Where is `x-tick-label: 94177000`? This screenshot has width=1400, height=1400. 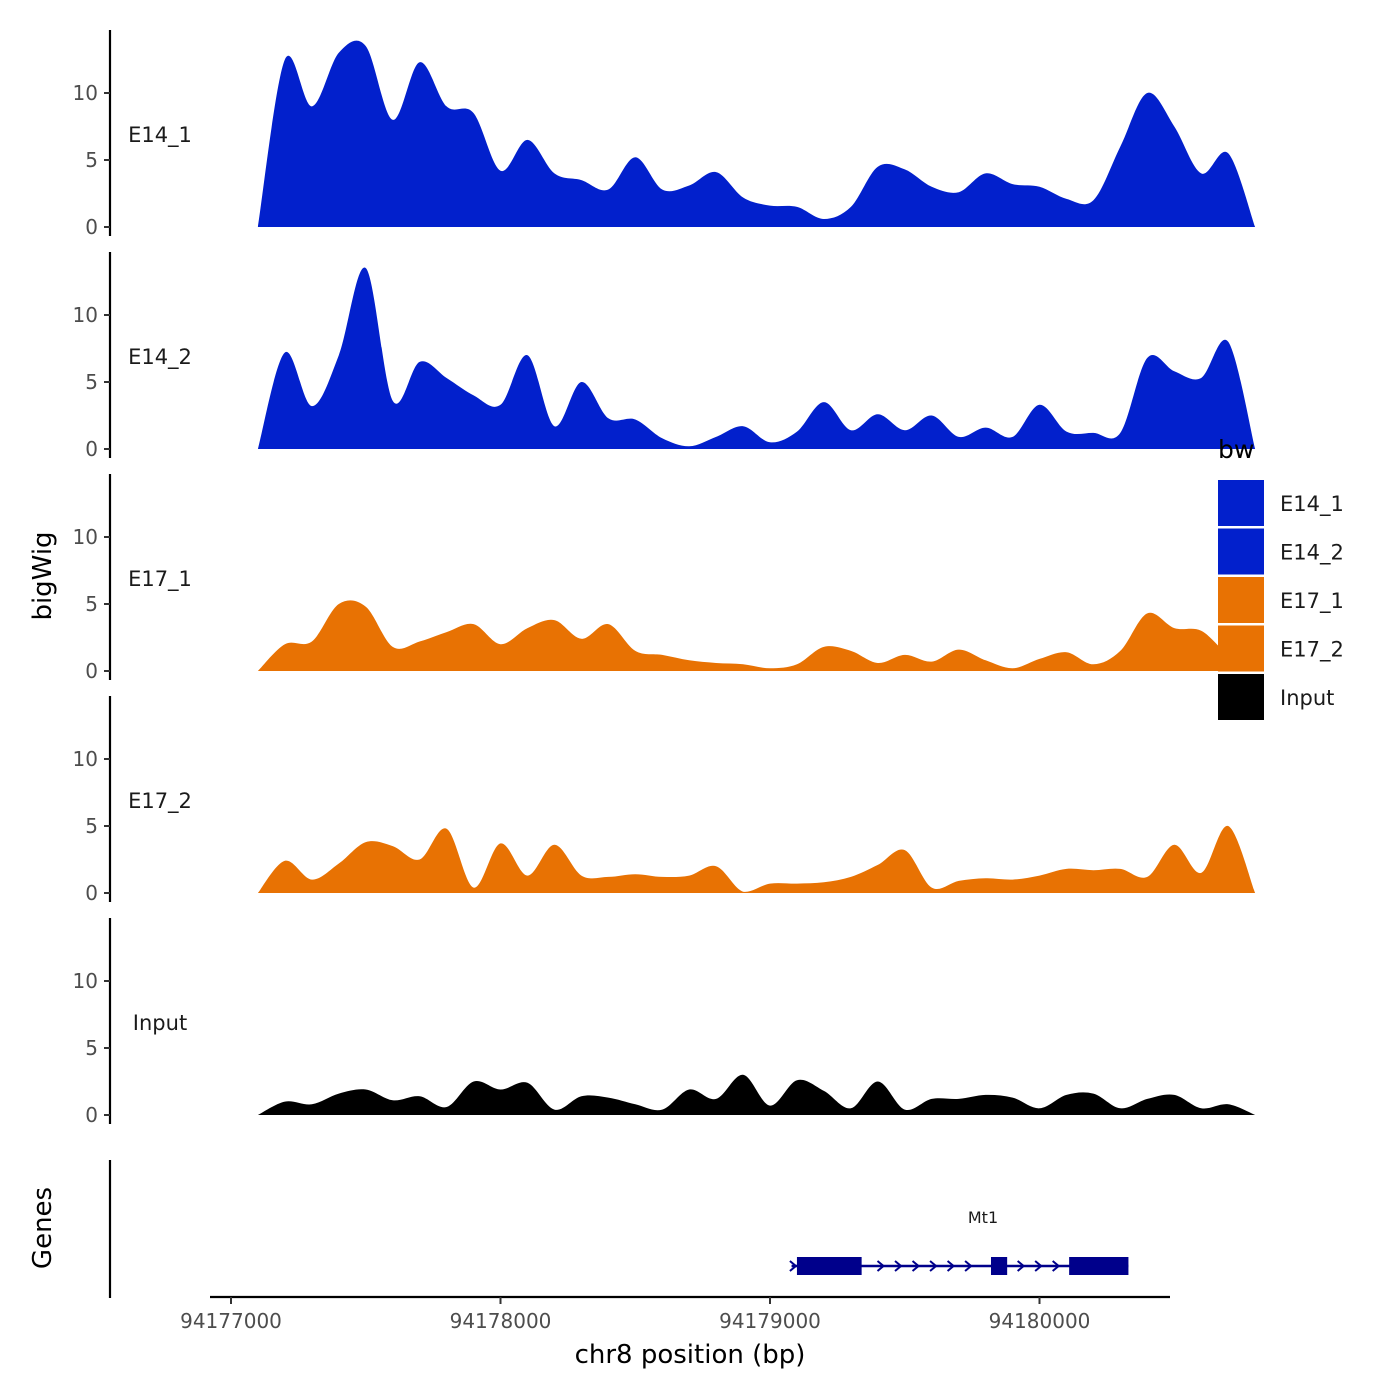 x-tick-label: 94177000 is located at coordinates (231, 1321).